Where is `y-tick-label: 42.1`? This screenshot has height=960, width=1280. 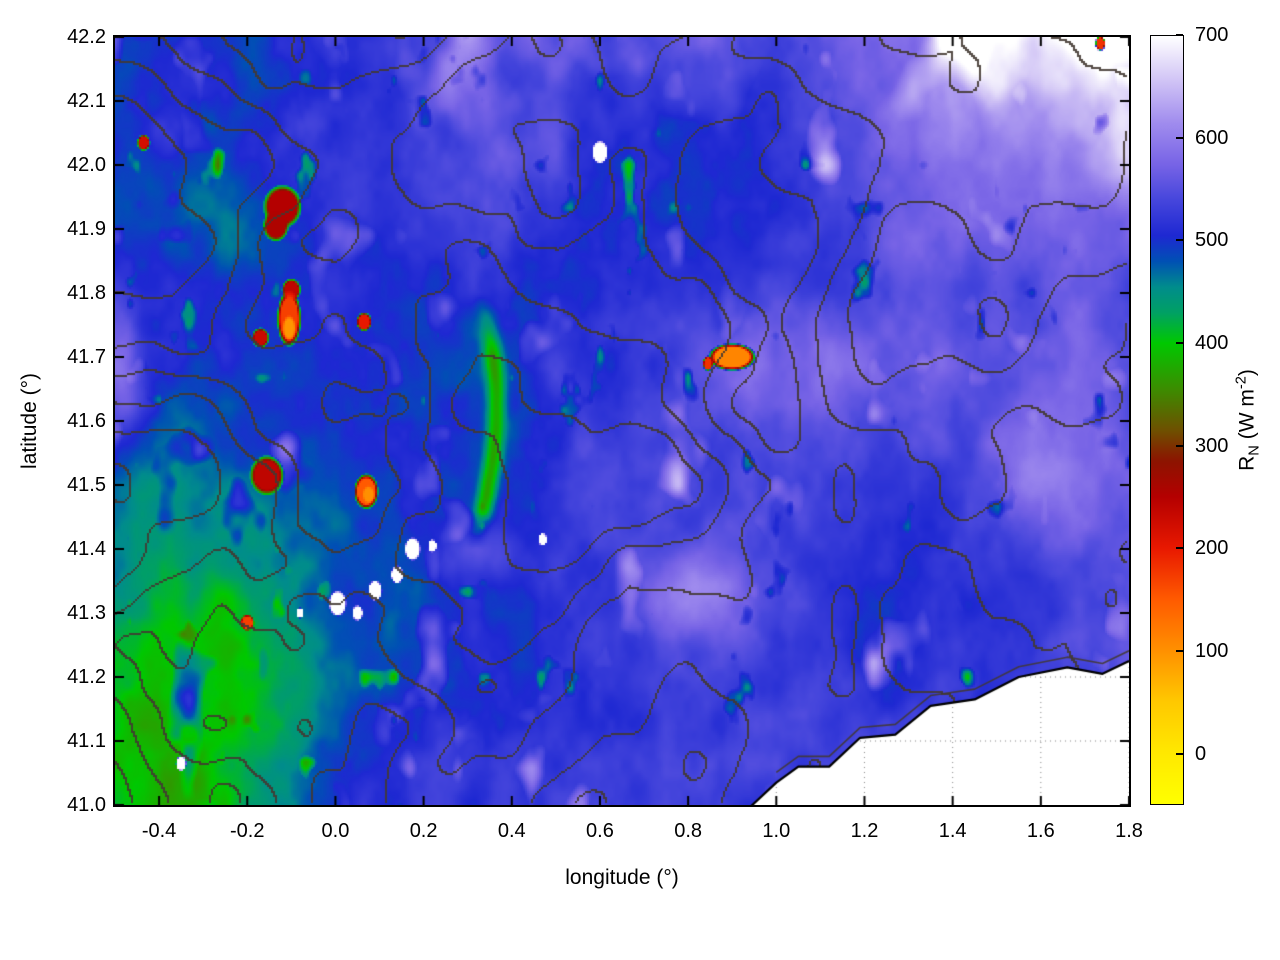 y-tick-label: 42.1 is located at coordinates (86, 101).